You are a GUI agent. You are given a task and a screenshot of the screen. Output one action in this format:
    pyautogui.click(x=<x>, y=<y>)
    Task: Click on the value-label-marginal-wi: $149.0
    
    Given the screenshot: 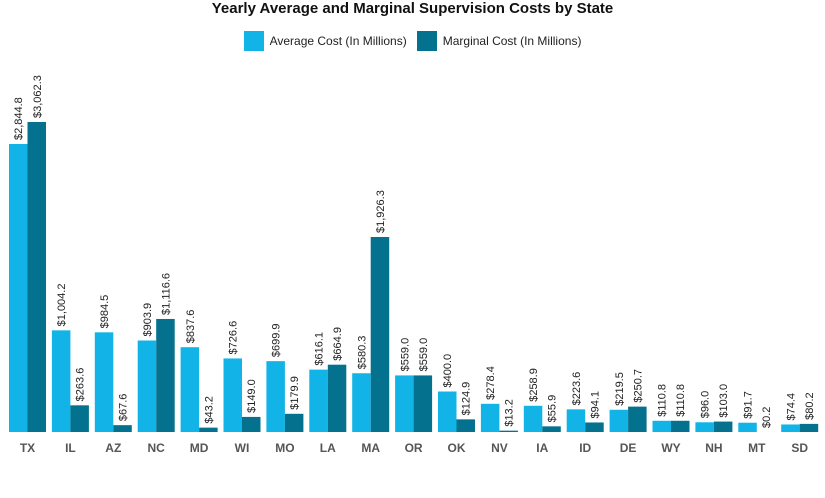 What is the action you would take?
    pyautogui.click(x=252, y=396)
    